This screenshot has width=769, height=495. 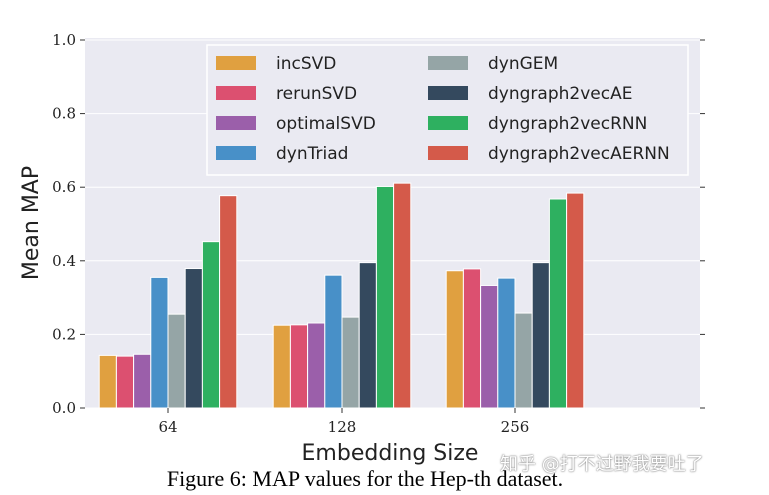 What do you see at coordinates (236, 93) in the screenshot?
I see `legend-swatch-rerunSVD` at bounding box center [236, 93].